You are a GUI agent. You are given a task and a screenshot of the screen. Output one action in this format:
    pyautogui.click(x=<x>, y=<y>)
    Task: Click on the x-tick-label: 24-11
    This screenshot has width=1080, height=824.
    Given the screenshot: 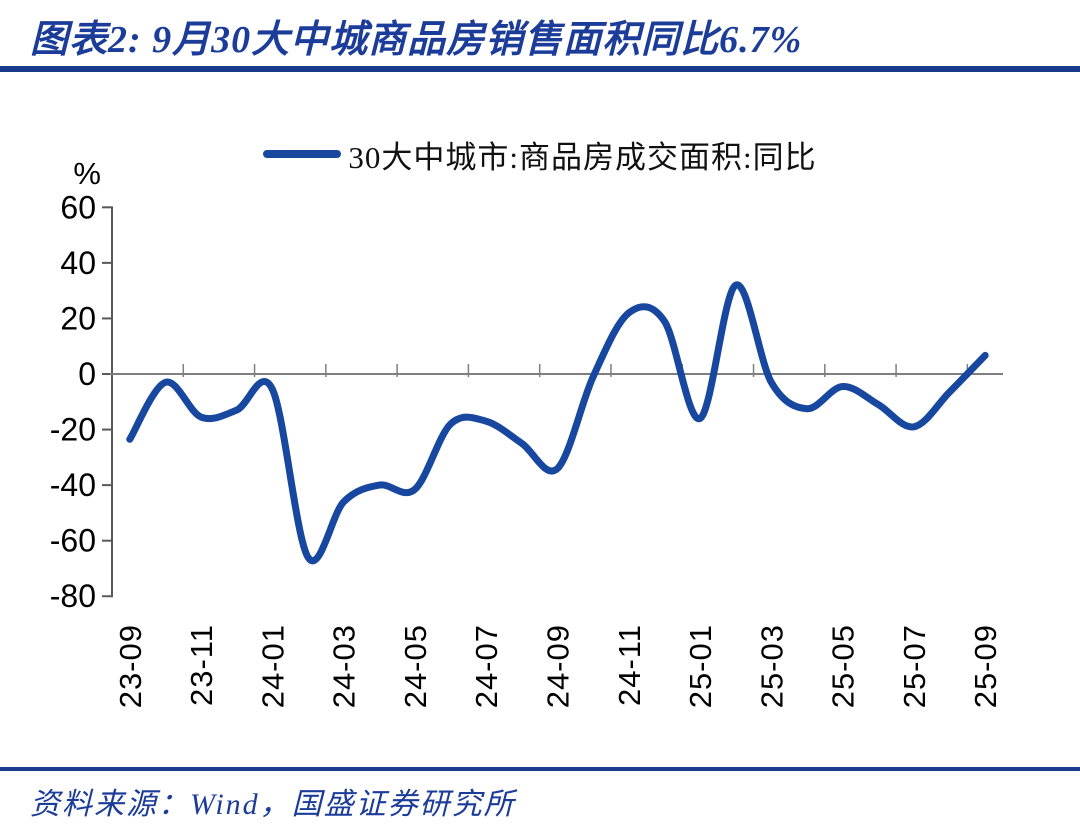 What is the action you would take?
    pyautogui.click(x=629, y=665)
    